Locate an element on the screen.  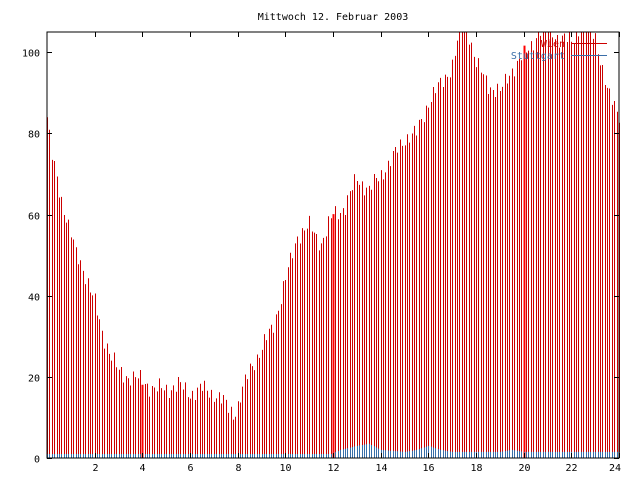
y-tick-label: 0 is located at coordinates (37, 460).